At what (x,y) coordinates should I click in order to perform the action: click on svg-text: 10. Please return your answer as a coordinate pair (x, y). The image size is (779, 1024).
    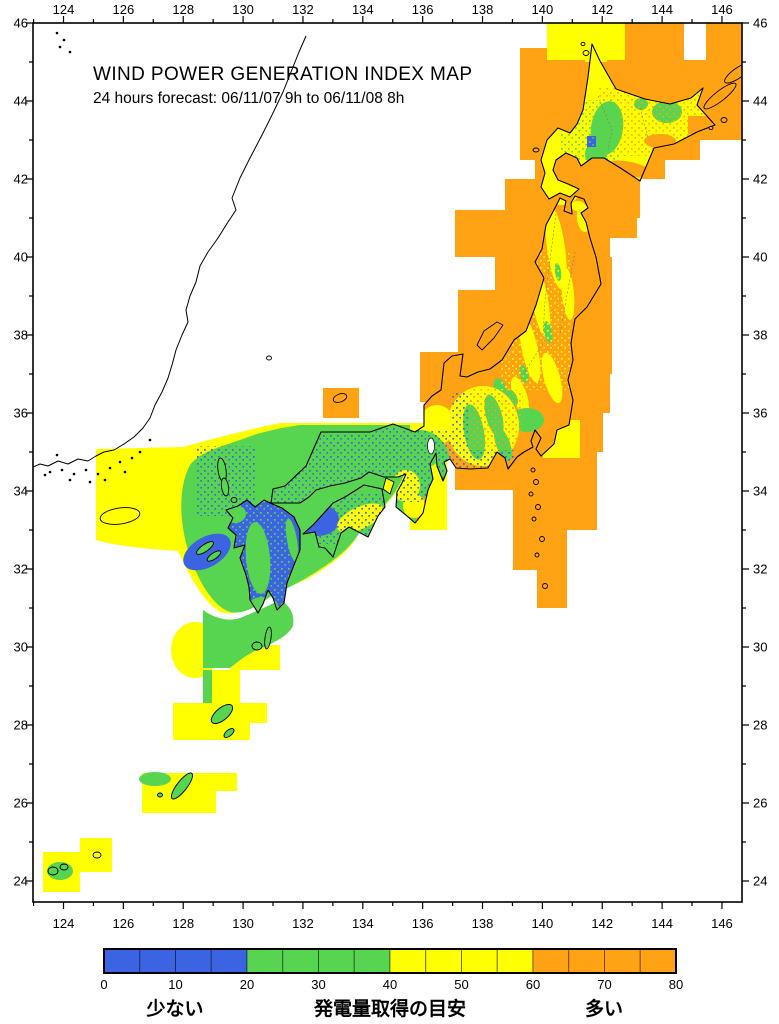
    Looking at the image, I should click on (175, 984).